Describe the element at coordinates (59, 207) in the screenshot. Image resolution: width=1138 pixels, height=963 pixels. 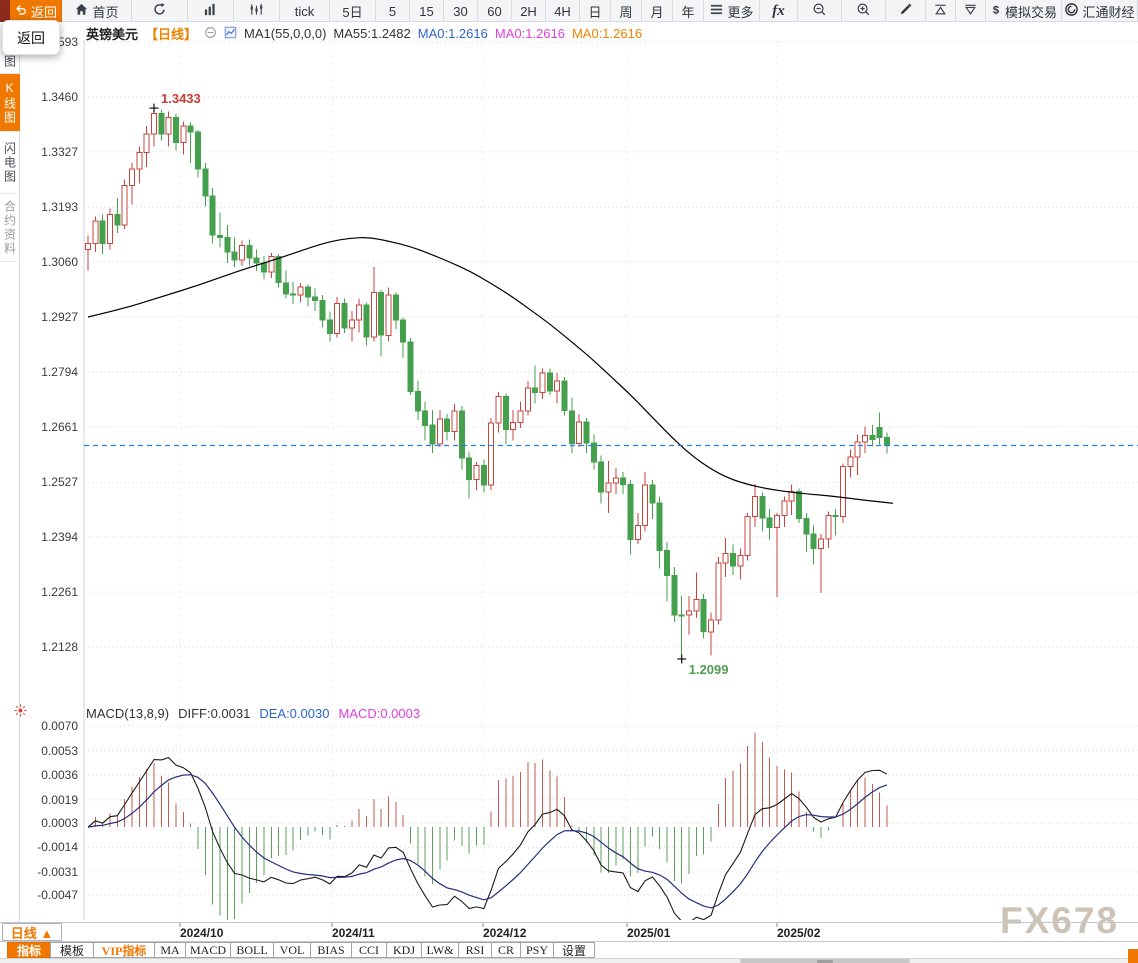
I see `price-axis-label: 1.3193` at that location.